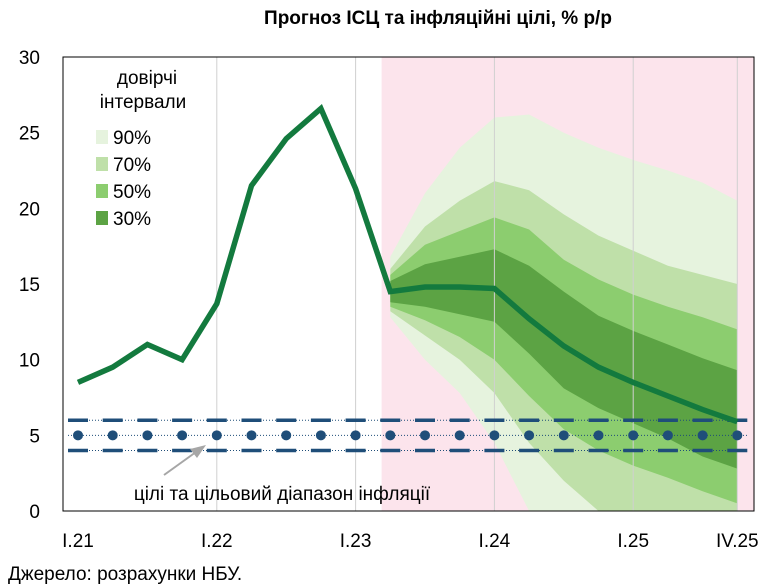 This screenshot has height=586, width=776. I want to click on annotation-arrow-line, so click(180, 463).